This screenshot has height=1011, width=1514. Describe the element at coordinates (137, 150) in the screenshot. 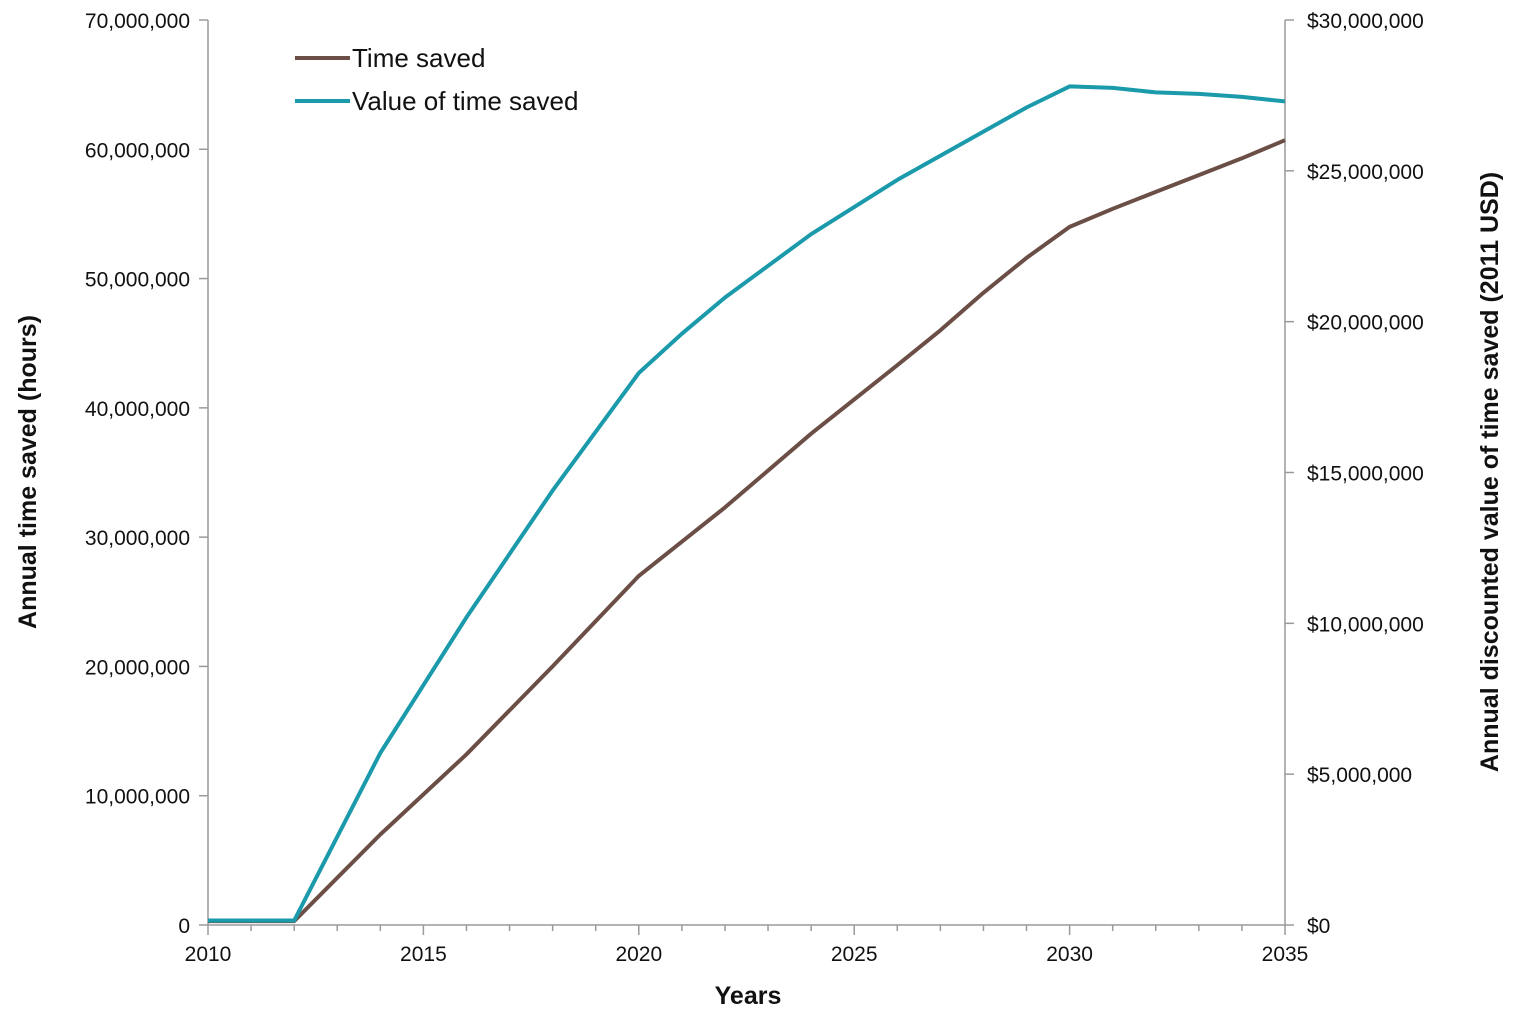

I see `y-left-tick-label: 60,000,000` at that location.